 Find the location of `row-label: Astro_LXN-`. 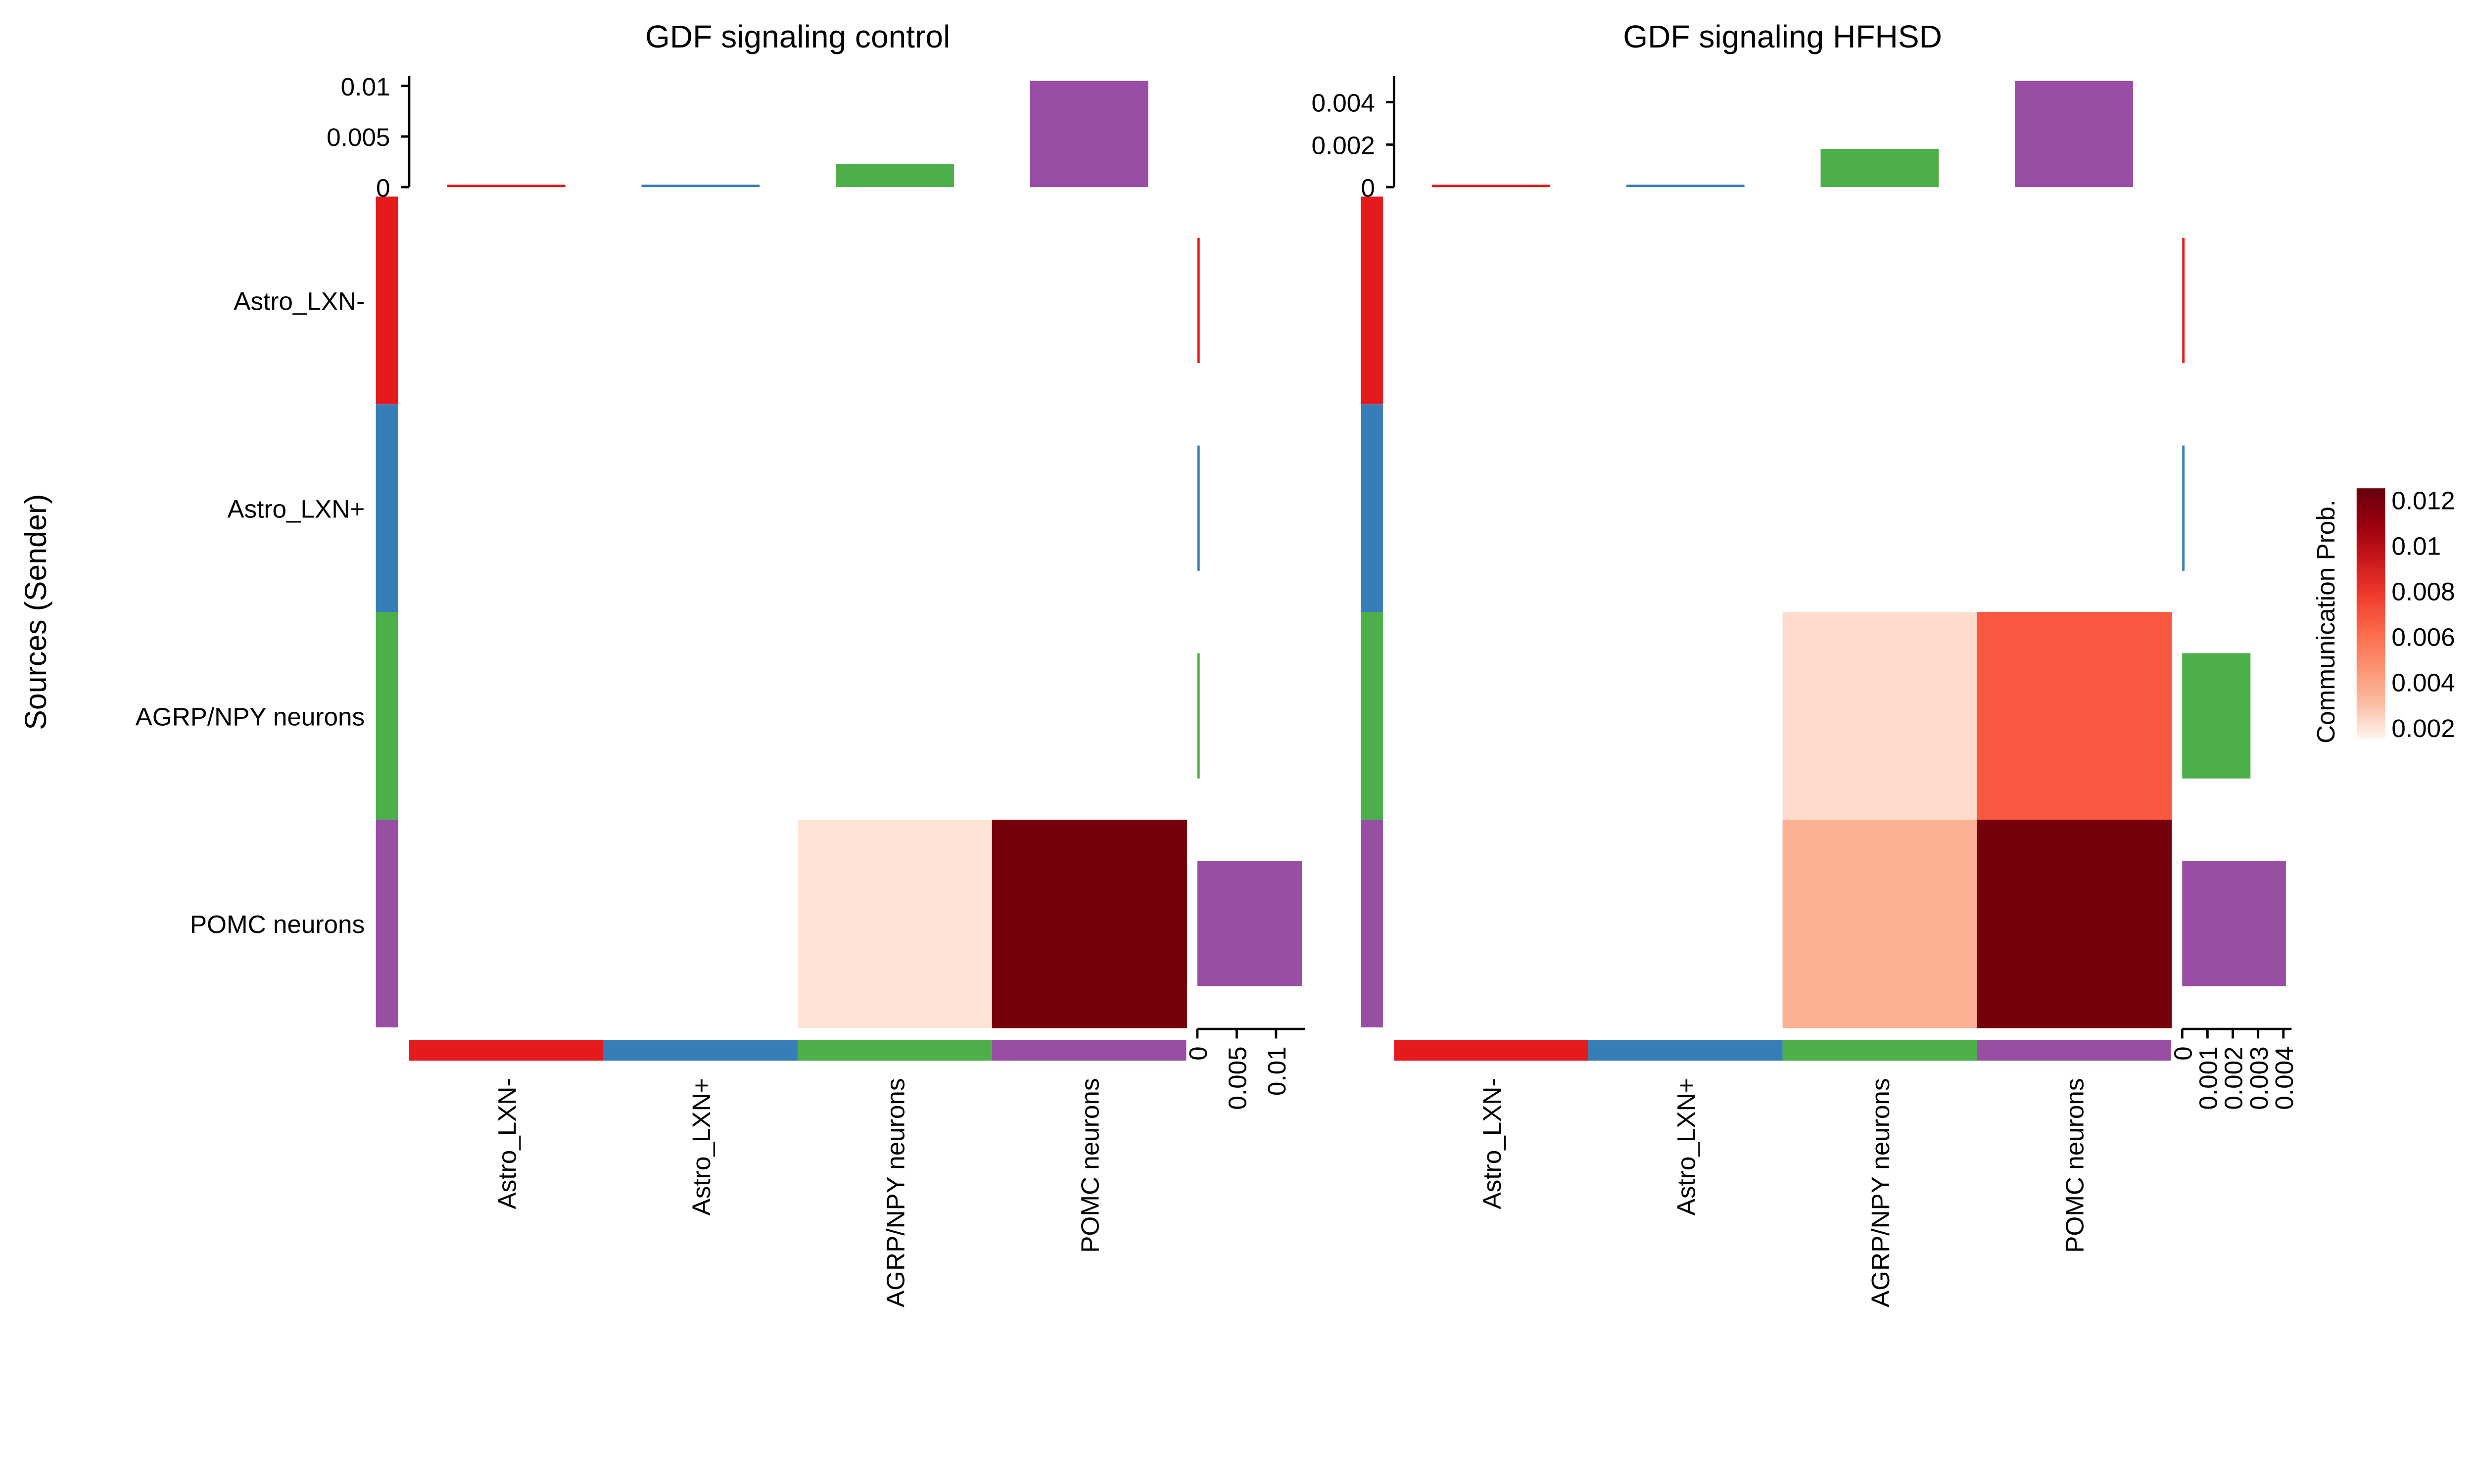

row-label: Astro_LXN- is located at coordinates (299, 301).